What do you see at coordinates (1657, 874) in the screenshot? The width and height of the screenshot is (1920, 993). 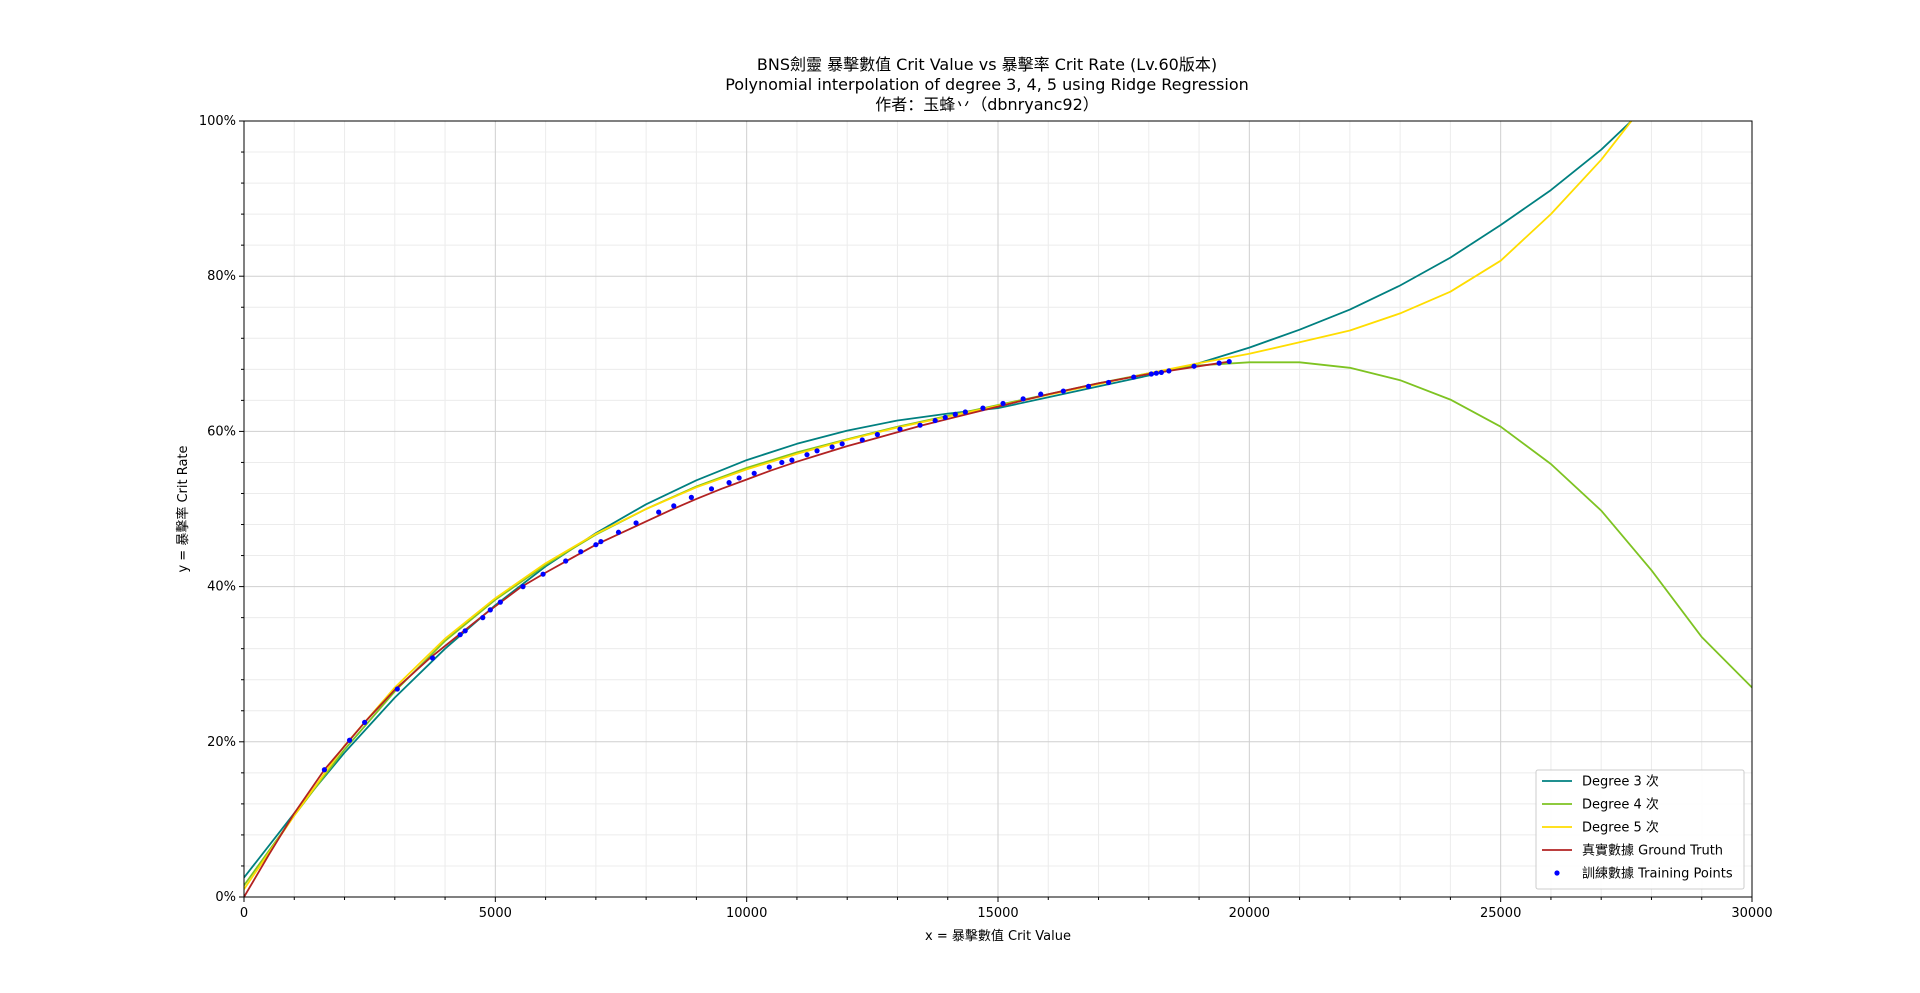 I see `legend-label-5: 訓練數據 Training Points` at bounding box center [1657, 874].